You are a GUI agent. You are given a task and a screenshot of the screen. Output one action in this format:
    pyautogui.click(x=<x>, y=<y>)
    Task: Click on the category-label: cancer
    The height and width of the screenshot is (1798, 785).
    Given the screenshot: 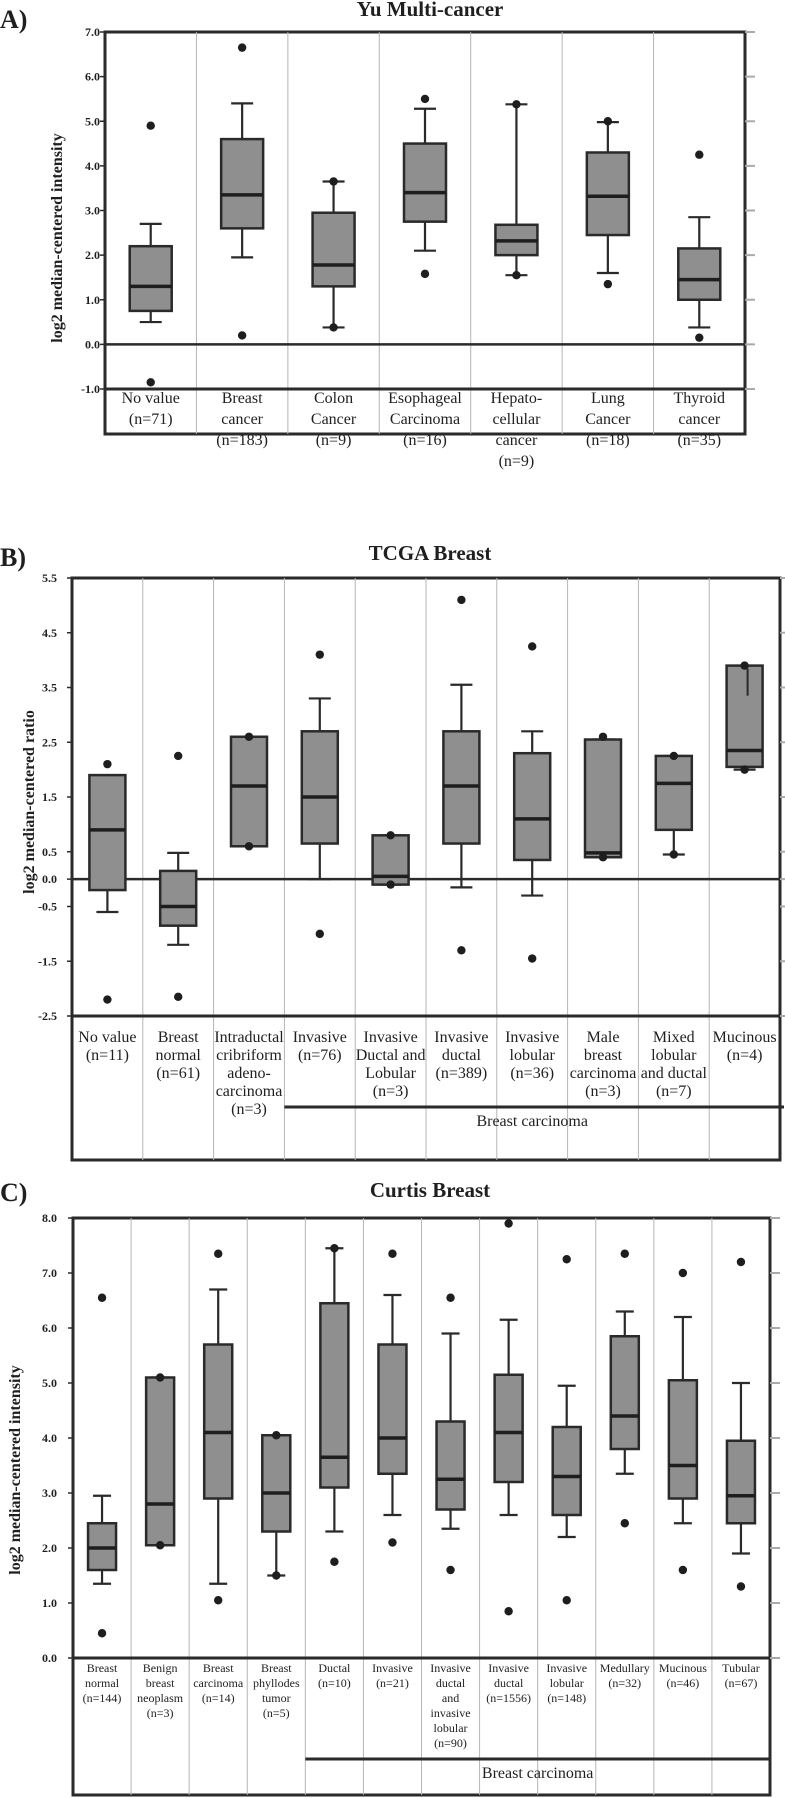 What is the action you would take?
    pyautogui.click(x=242, y=419)
    